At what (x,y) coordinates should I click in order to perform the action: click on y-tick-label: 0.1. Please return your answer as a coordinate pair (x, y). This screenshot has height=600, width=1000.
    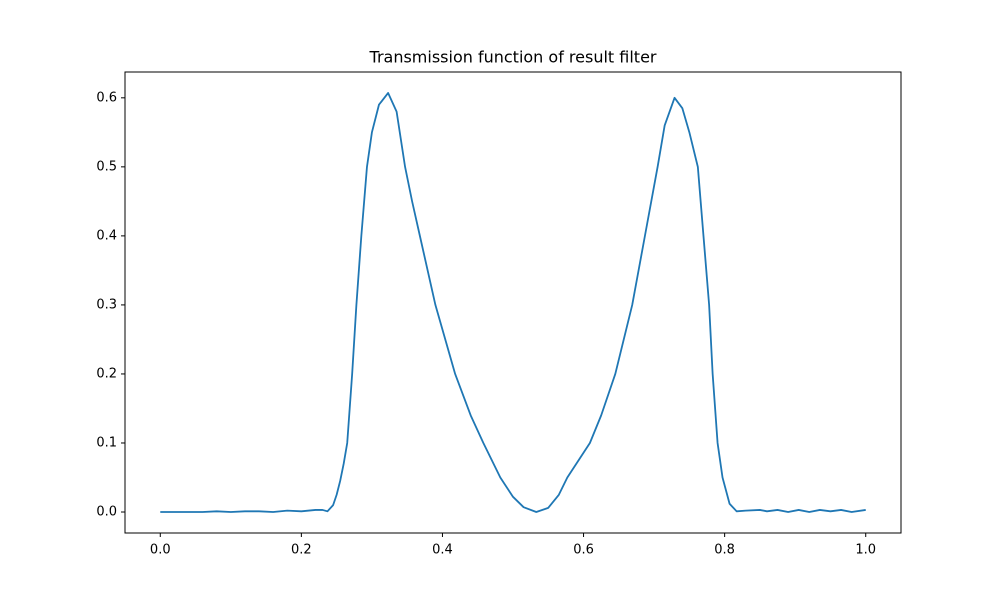
    Looking at the image, I should click on (106, 442).